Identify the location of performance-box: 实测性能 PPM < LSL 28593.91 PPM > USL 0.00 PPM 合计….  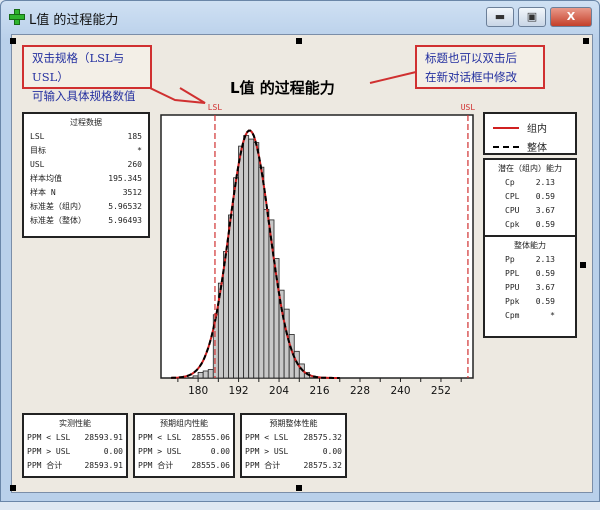
(75, 445).